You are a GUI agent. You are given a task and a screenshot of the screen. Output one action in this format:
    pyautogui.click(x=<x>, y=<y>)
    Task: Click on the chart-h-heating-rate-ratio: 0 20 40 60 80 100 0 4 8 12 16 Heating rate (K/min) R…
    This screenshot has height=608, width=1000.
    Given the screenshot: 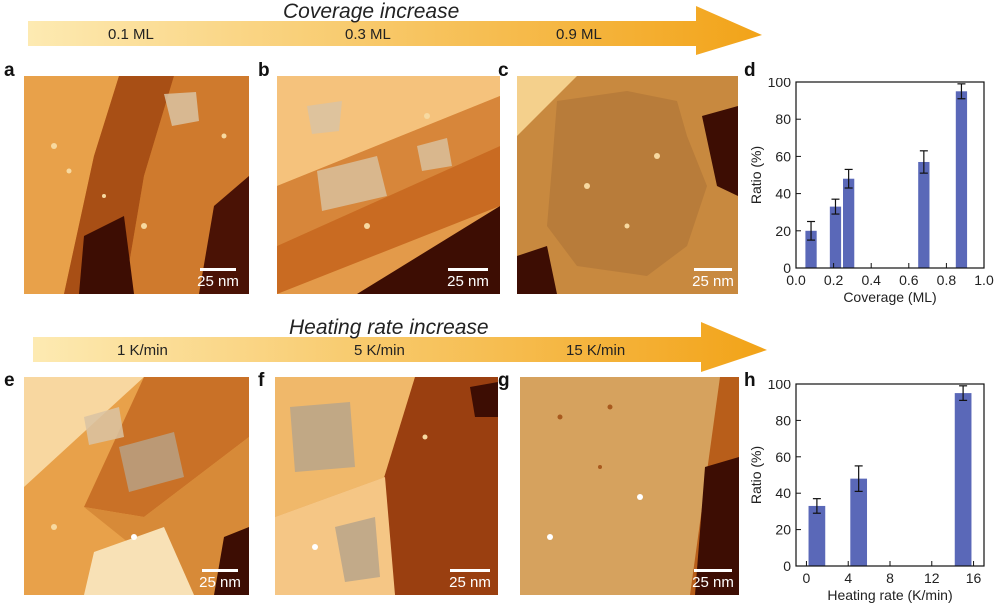 What is the action you would take?
    pyautogui.click(x=866, y=491)
    